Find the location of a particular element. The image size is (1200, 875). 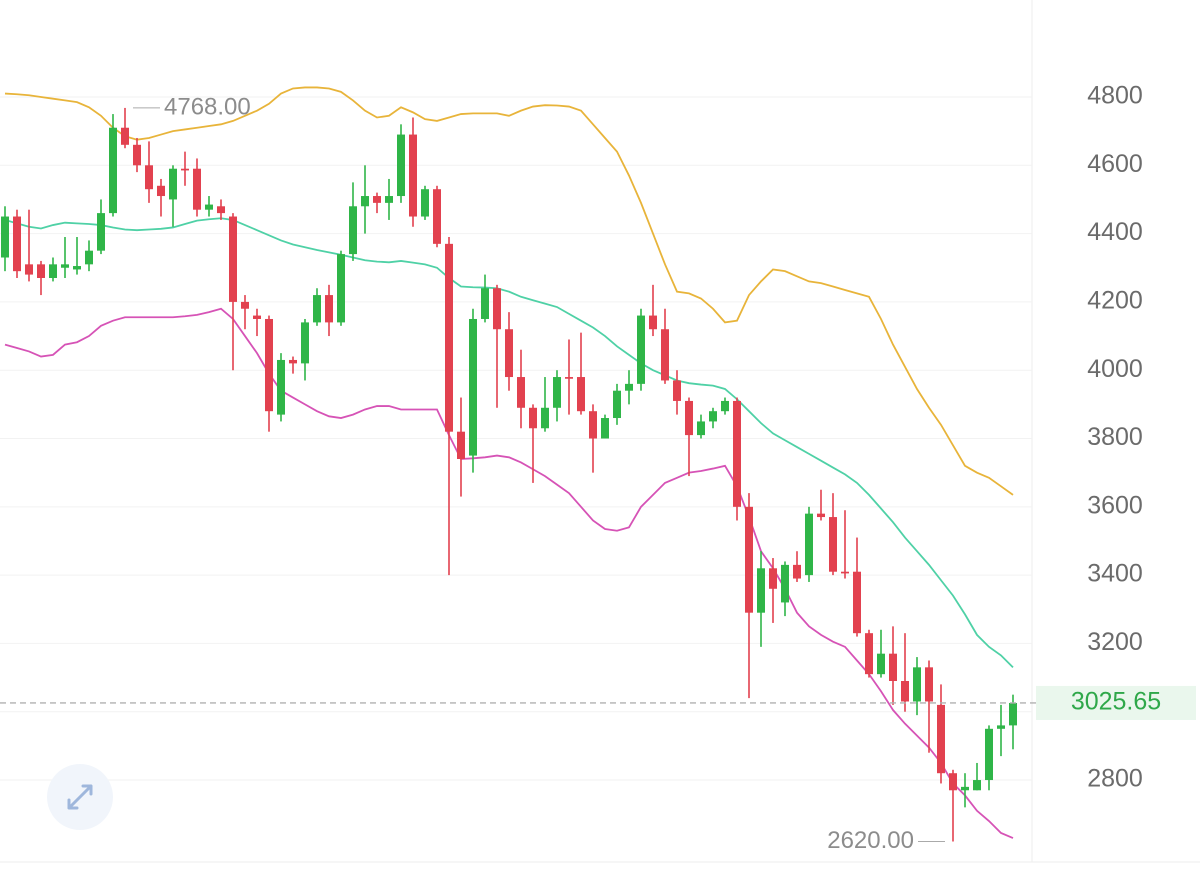

y-tick-label: 4400 is located at coordinates (1115, 232).